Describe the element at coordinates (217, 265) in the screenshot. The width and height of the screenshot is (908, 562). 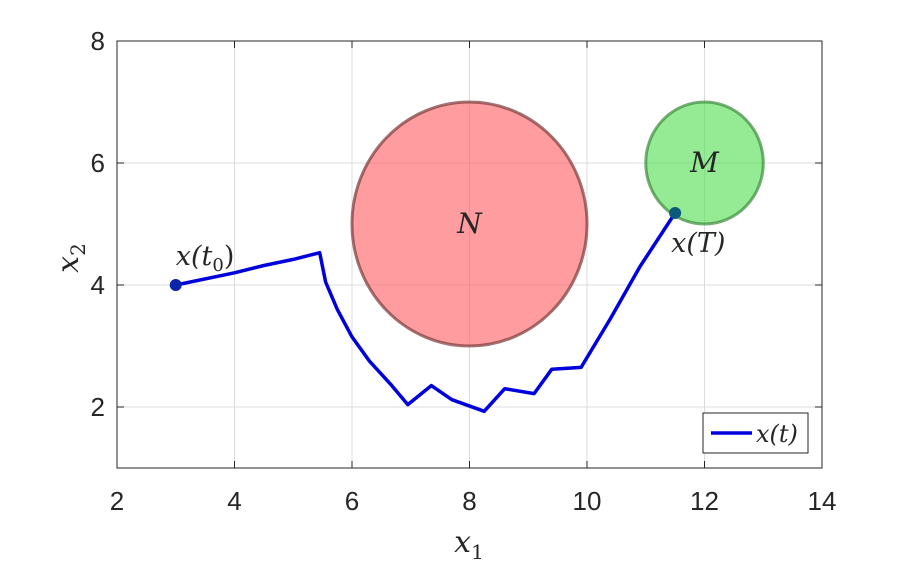
I see `marker-label-sub: 0` at that location.